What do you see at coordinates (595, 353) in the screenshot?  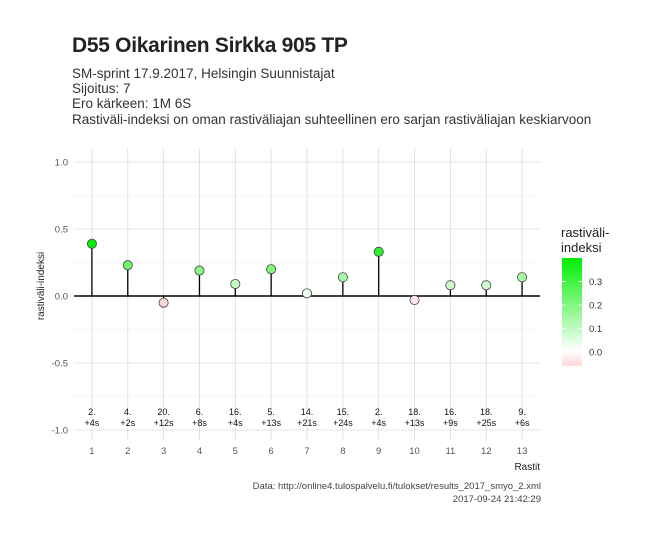 I see `legend-tick-label: 0.0` at bounding box center [595, 353].